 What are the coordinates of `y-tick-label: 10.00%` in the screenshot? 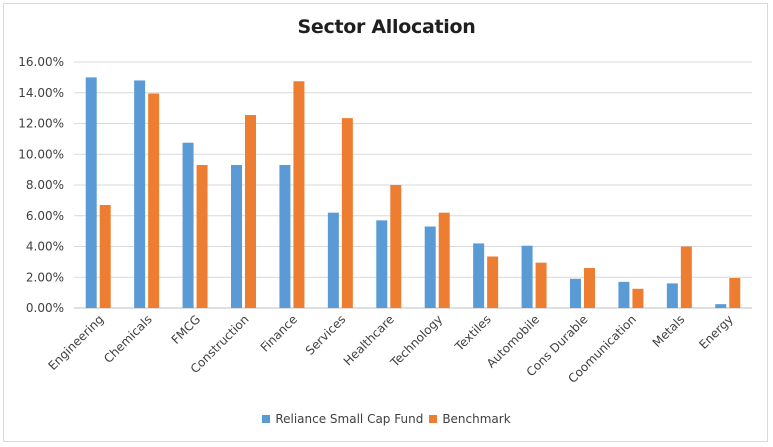 It's located at (41, 154).